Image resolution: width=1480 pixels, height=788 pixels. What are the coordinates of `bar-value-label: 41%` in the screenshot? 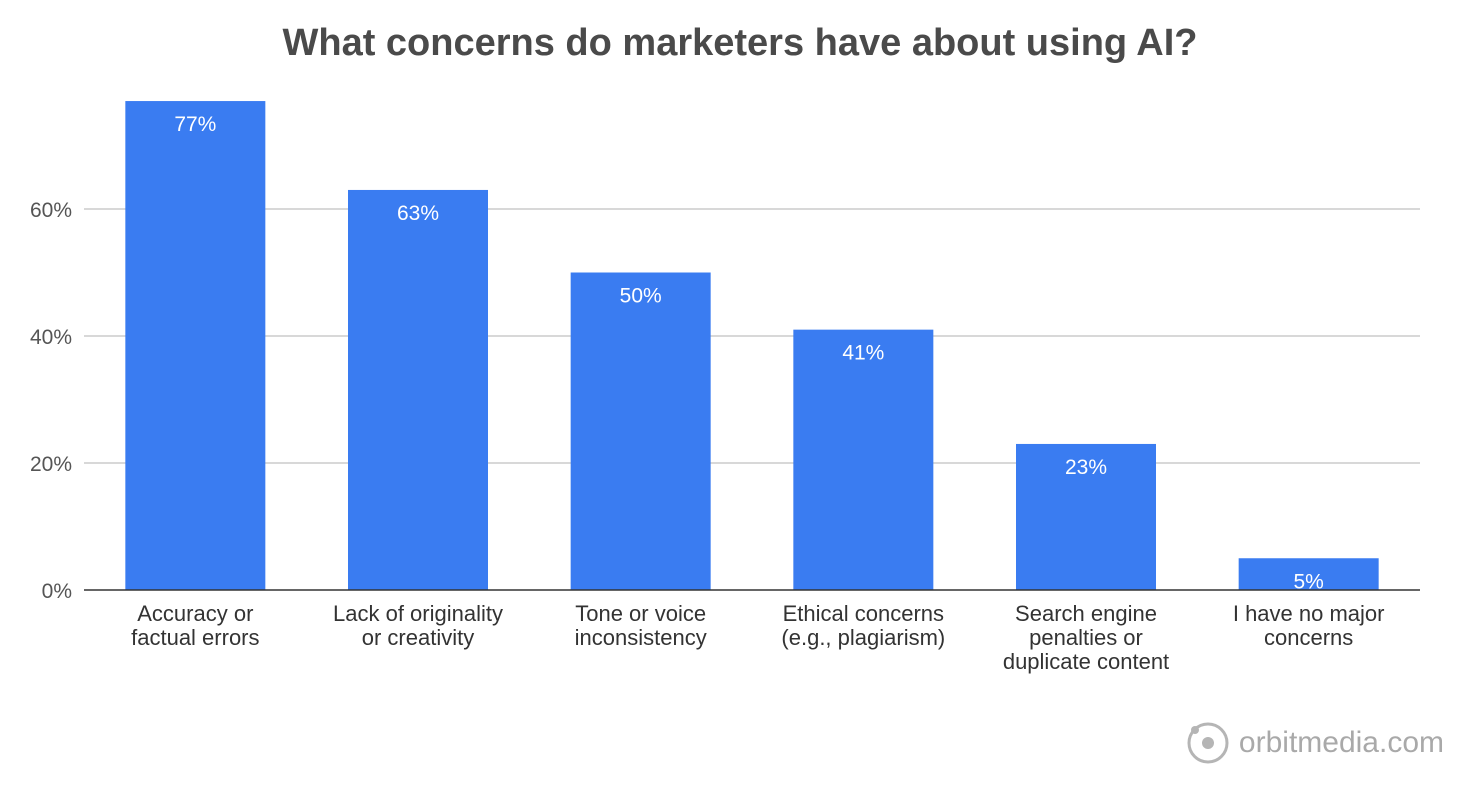 It's located at (863, 353).